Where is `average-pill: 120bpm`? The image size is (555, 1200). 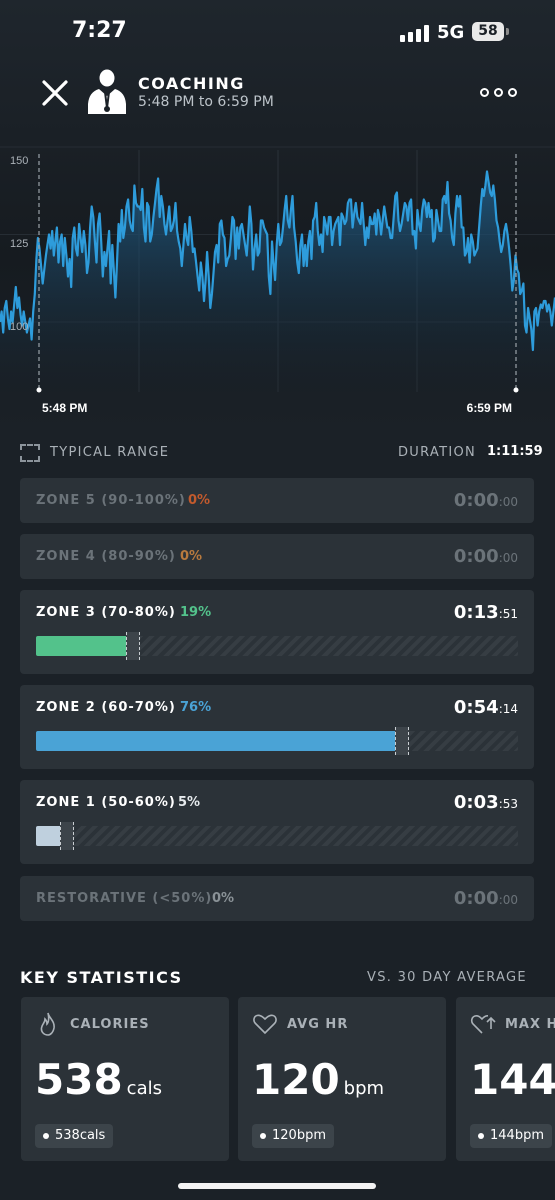 average-pill: 120bpm is located at coordinates (293, 1136).